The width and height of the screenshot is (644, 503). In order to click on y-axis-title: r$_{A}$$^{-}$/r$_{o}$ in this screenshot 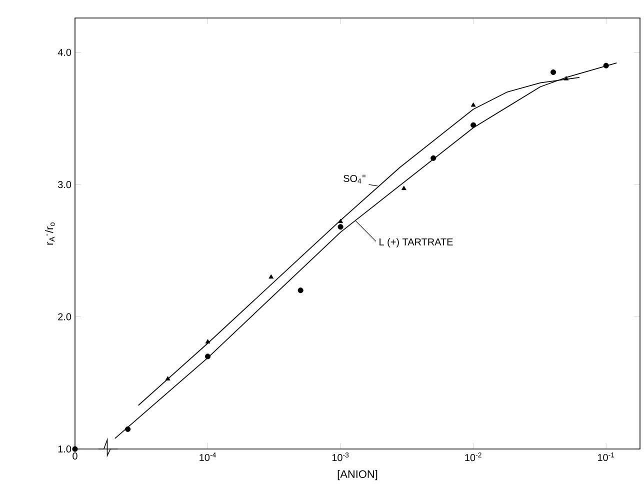, I will do `click(50, 233)`.